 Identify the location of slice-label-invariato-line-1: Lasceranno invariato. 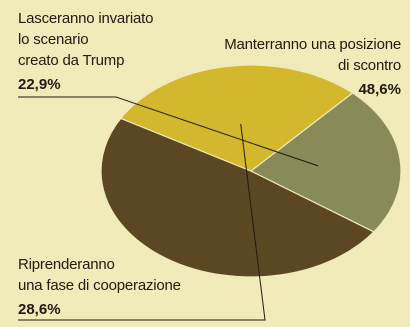
(85, 18).